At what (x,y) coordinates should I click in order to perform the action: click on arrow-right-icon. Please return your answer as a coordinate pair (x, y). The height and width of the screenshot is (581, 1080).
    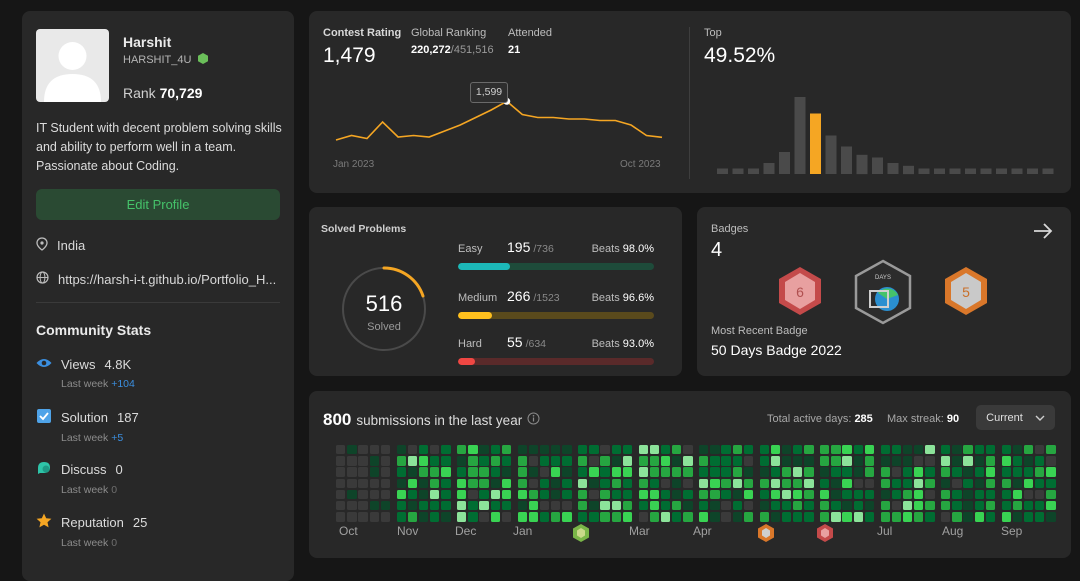
    Looking at the image, I should click on (1043, 233).